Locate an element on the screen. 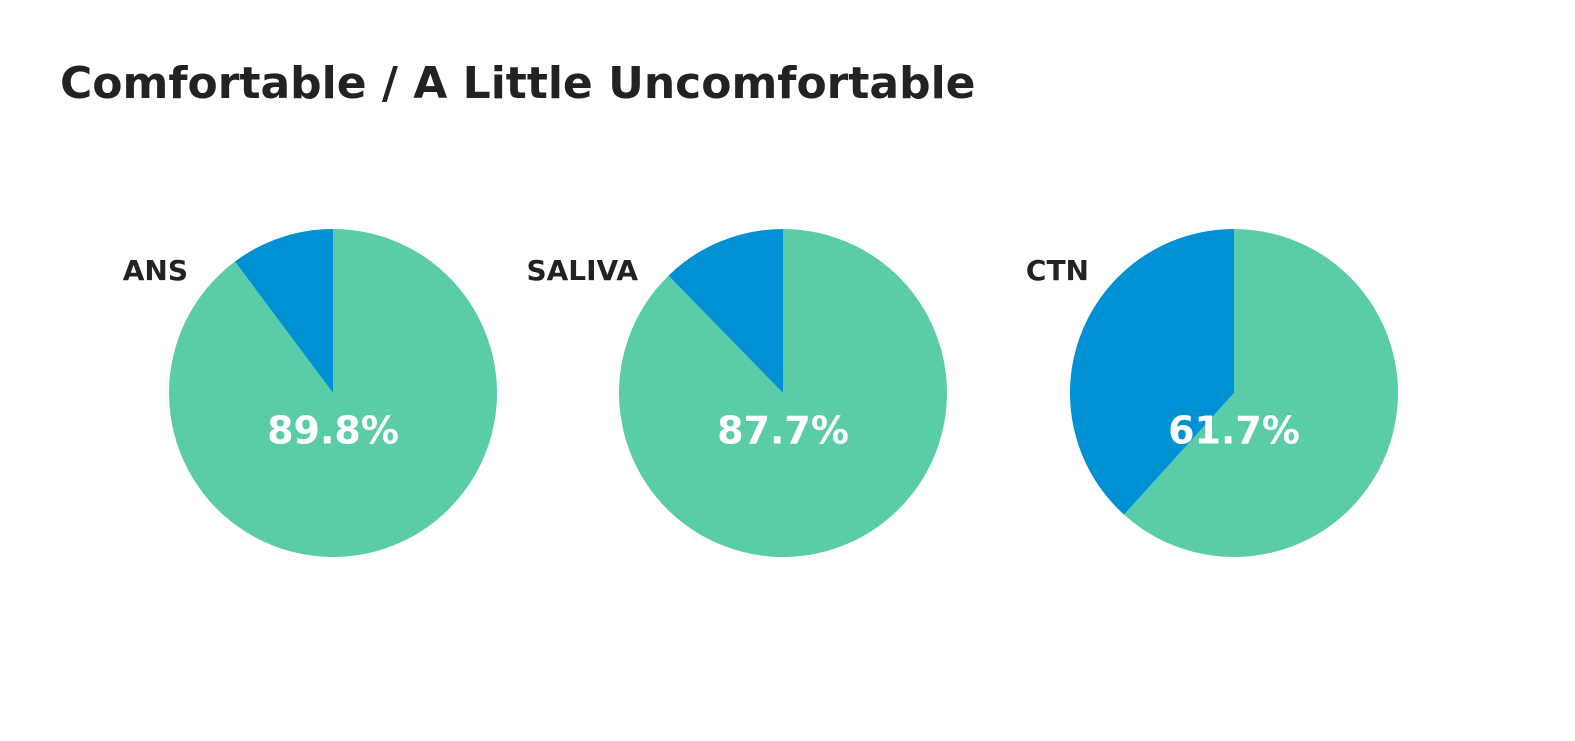  value-label: 87.7% is located at coordinates (783, 431).